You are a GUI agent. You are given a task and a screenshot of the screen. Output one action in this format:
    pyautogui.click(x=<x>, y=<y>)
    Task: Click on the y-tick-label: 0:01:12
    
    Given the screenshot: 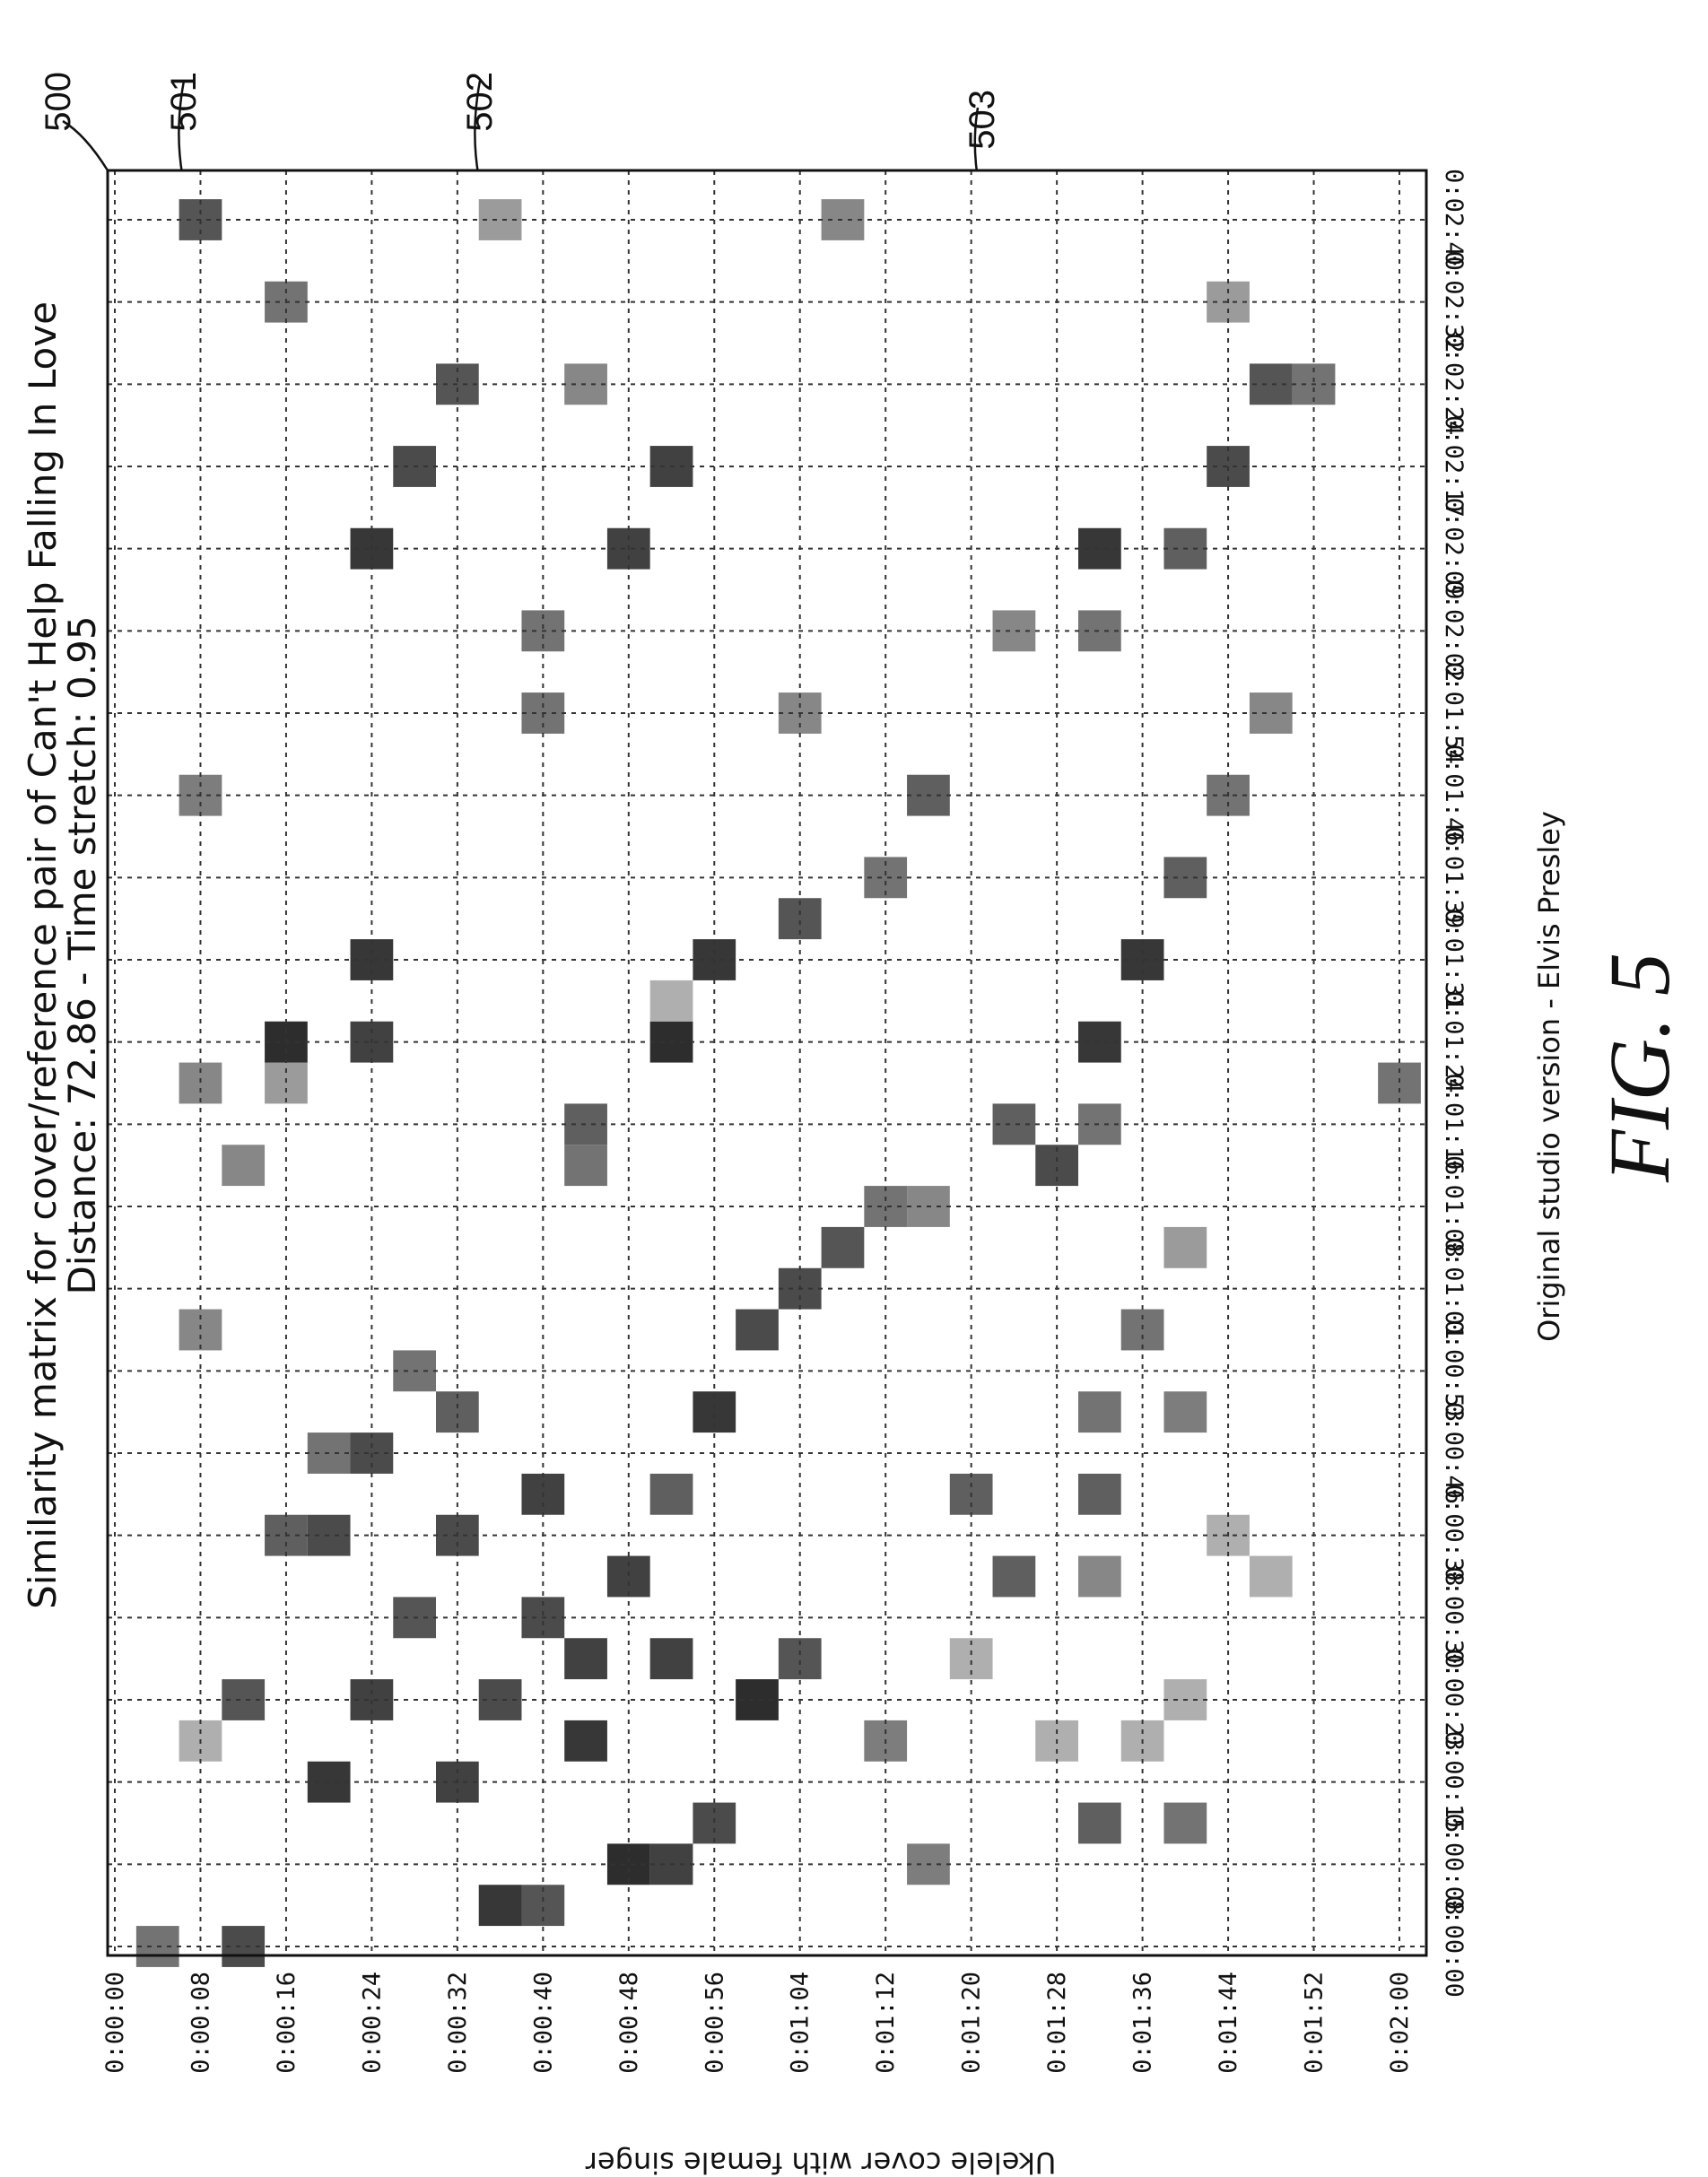 What is the action you would take?
    pyautogui.click(x=886, y=2023)
    